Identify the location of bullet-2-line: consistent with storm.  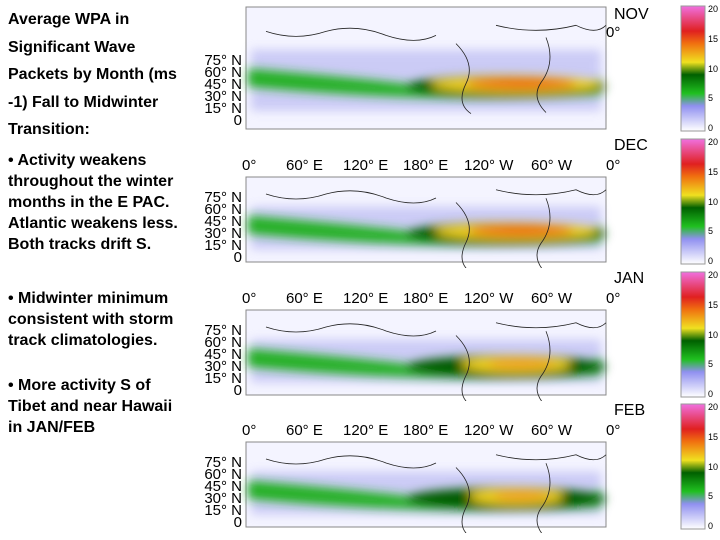
(91, 319).